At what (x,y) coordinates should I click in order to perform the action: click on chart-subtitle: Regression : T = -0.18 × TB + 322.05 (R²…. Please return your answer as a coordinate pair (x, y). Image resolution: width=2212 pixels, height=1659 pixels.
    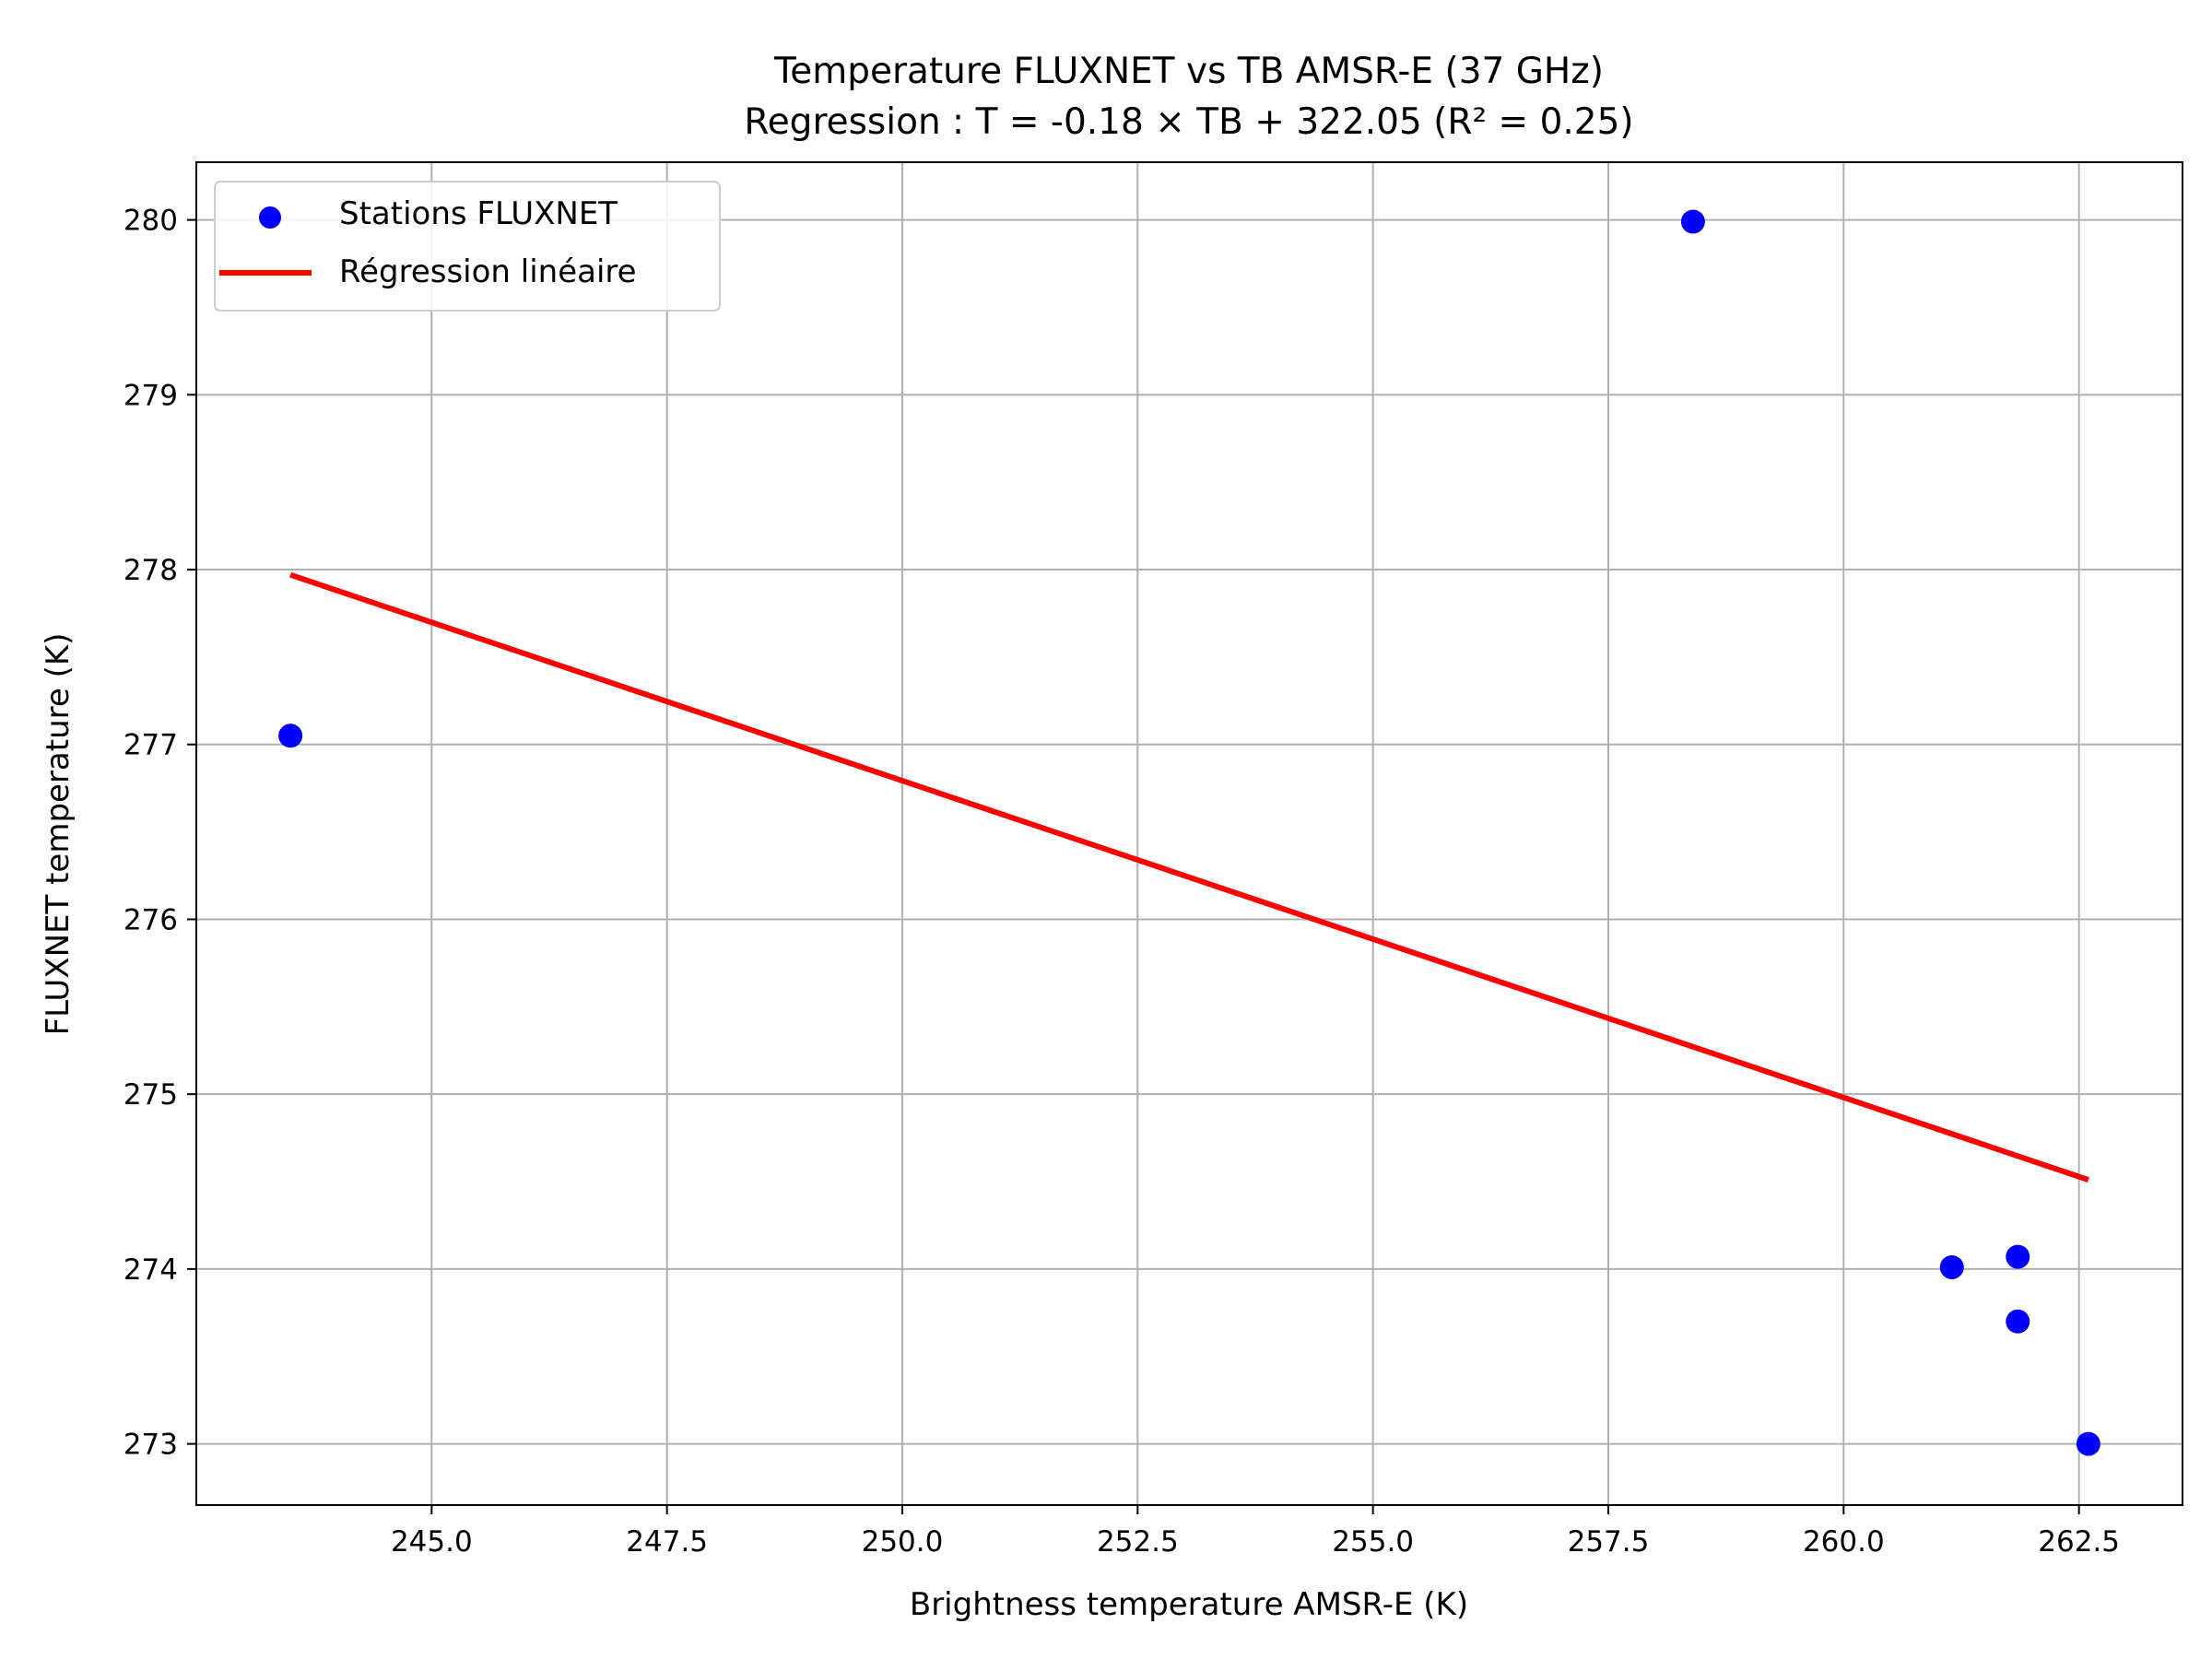
    Looking at the image, I should click on (1188, 122).